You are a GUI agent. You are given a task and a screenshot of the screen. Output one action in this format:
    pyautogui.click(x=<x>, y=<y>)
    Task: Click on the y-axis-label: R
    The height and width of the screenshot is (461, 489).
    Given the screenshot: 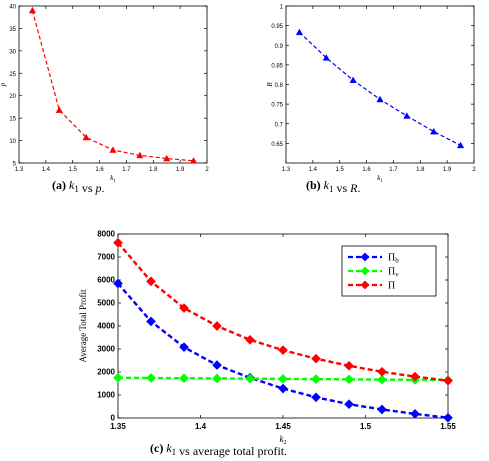 What is the action you would take?
    pyautogui.click(x=270, y=85)
    